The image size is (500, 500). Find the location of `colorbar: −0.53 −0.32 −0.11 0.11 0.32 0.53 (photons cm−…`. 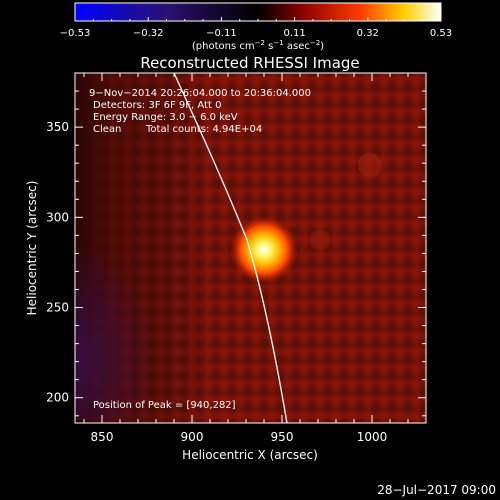

colorbar: −0.53 −0.32 −0.11 0.11 0.32 0.53 (photons cm−… is located at coordinates (256, 27).